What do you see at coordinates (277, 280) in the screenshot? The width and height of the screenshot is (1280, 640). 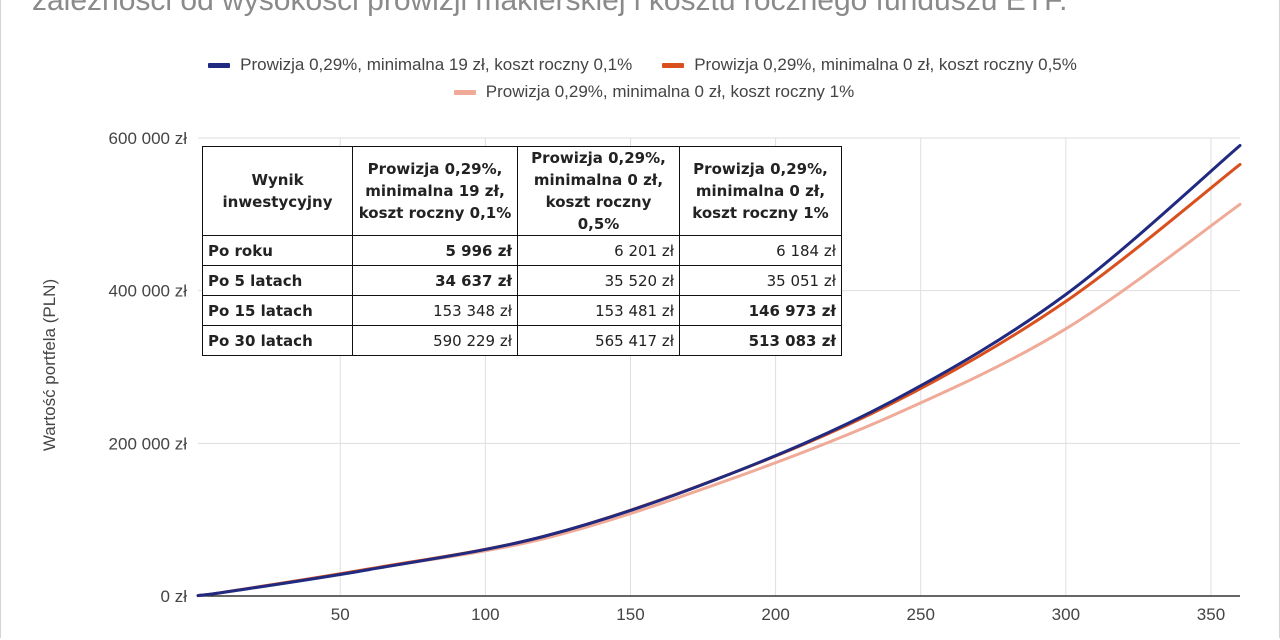 I see `table-row-label: Po 5 latach` at bounding box center [277, 280].